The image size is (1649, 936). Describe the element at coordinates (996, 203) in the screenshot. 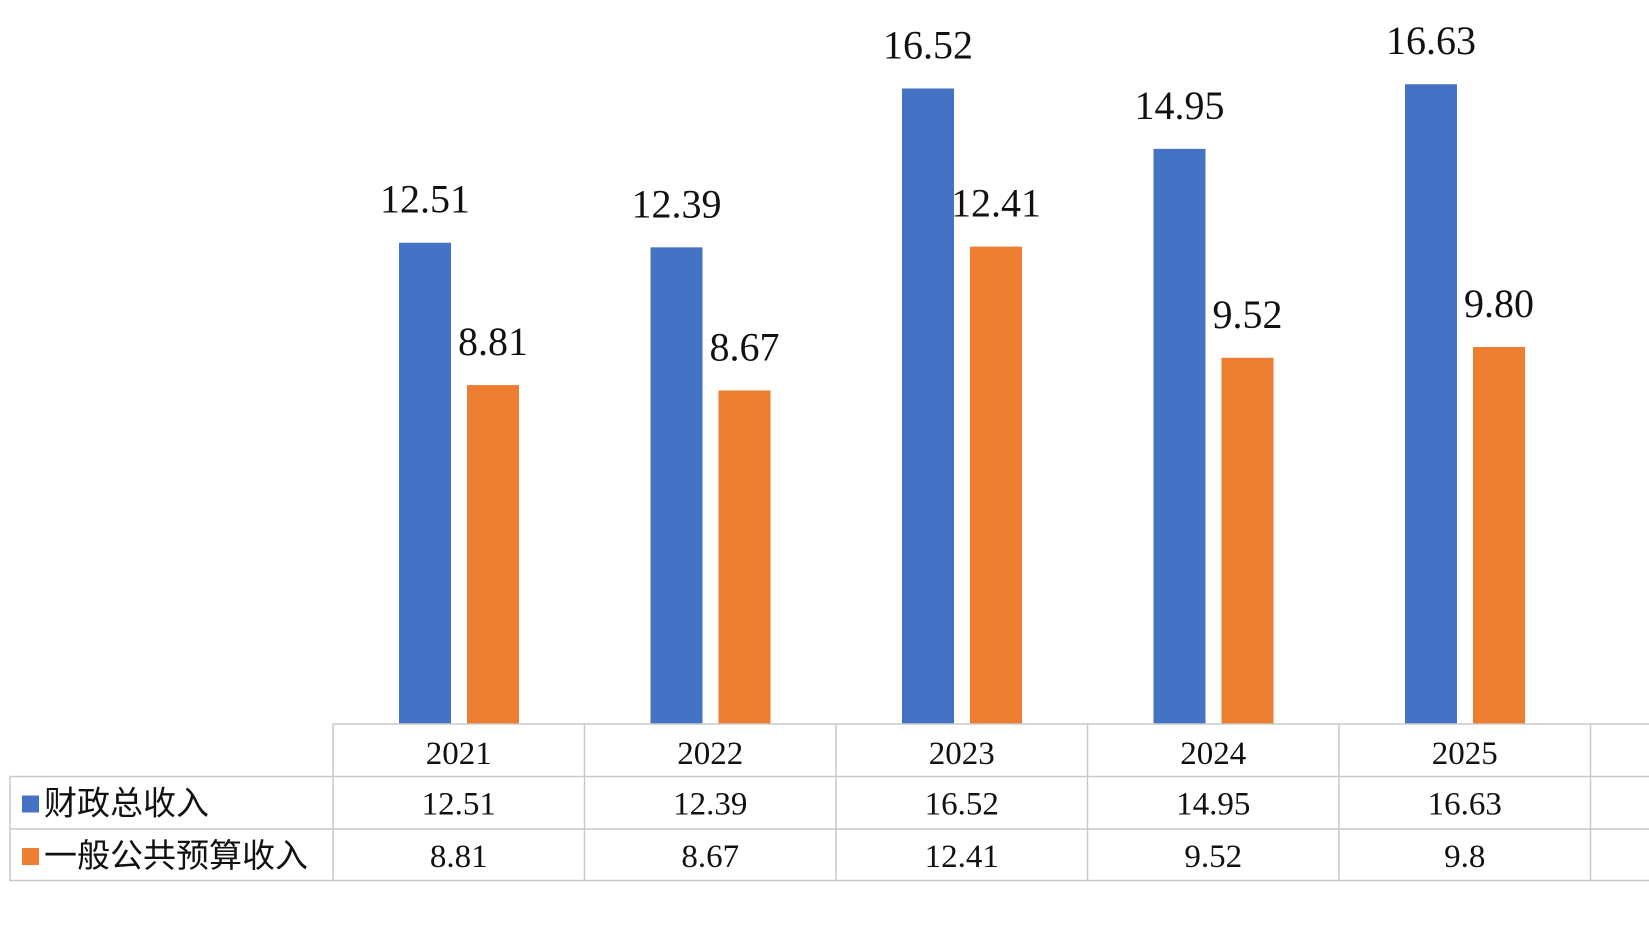

I see `data-label-public-budget-2023: 12.41` at that location.